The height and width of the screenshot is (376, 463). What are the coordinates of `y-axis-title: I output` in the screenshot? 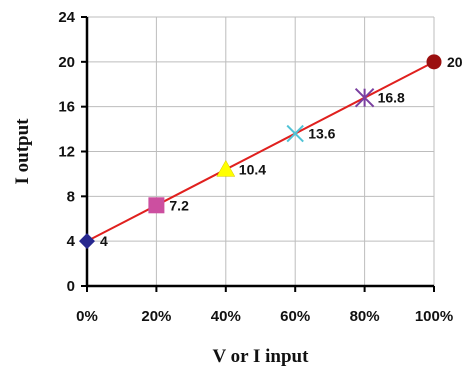 It's located at (22, 151).